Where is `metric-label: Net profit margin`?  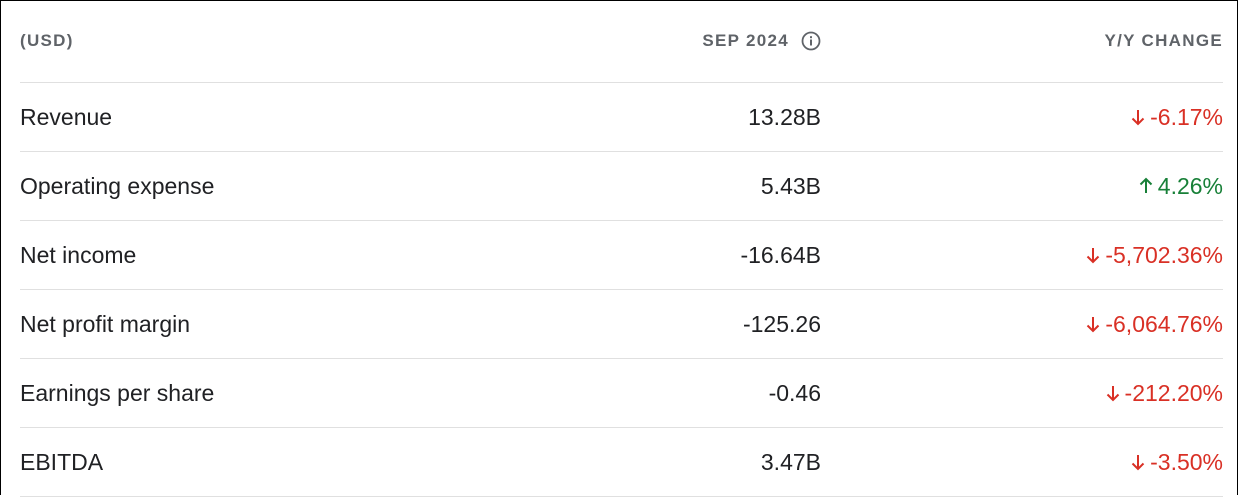
metric-label: Net profit margin is located at coordinates (105, 323).